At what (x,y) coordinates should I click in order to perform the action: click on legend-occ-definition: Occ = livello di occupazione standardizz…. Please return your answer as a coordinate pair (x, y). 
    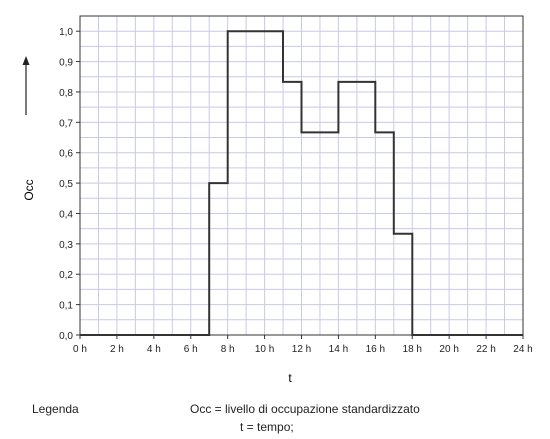
    Looking at the image, I should click on (305, 409).